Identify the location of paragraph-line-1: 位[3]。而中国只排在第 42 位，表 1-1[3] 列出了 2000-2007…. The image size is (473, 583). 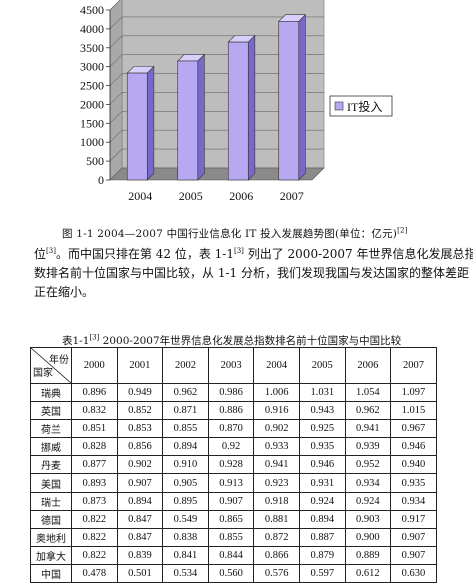
(253, 254).